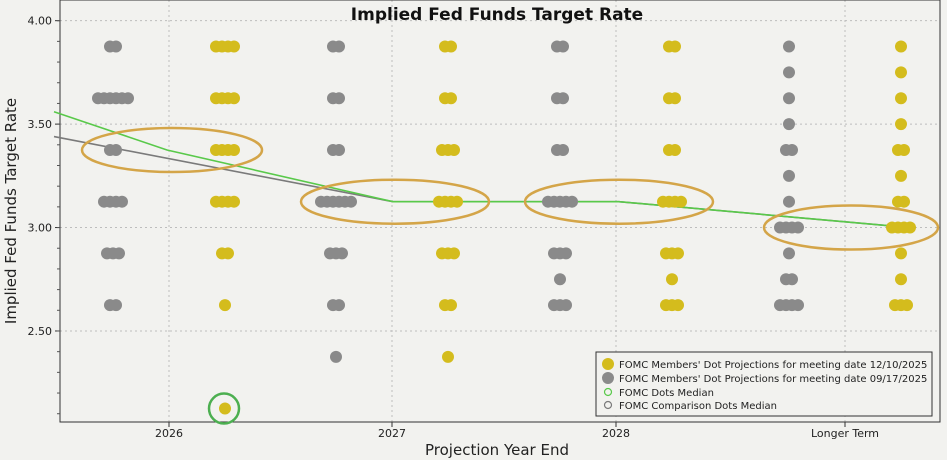  What do you see at coordinates (11, 211) in the screenshot?
I see `y-axis-label: Implied Fed Funds Target Rate` at bounding box center [11, 211].